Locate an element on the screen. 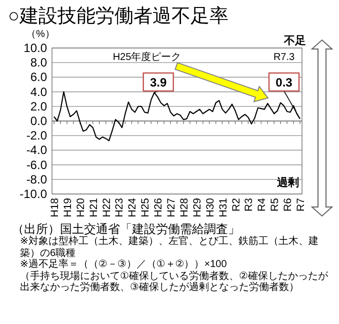  x-tick-label: H20 is located at coordinates (80, 208).